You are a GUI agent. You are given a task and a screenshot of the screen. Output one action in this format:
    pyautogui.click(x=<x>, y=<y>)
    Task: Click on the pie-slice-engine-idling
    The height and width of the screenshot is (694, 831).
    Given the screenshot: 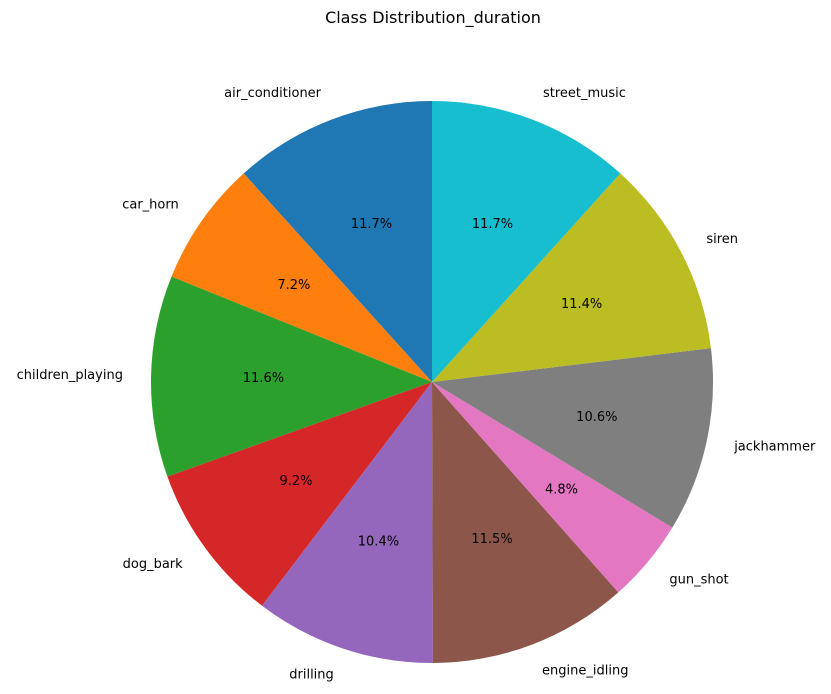 What is the action you would take?
    pyautogui.click(x=525, y=522)
    